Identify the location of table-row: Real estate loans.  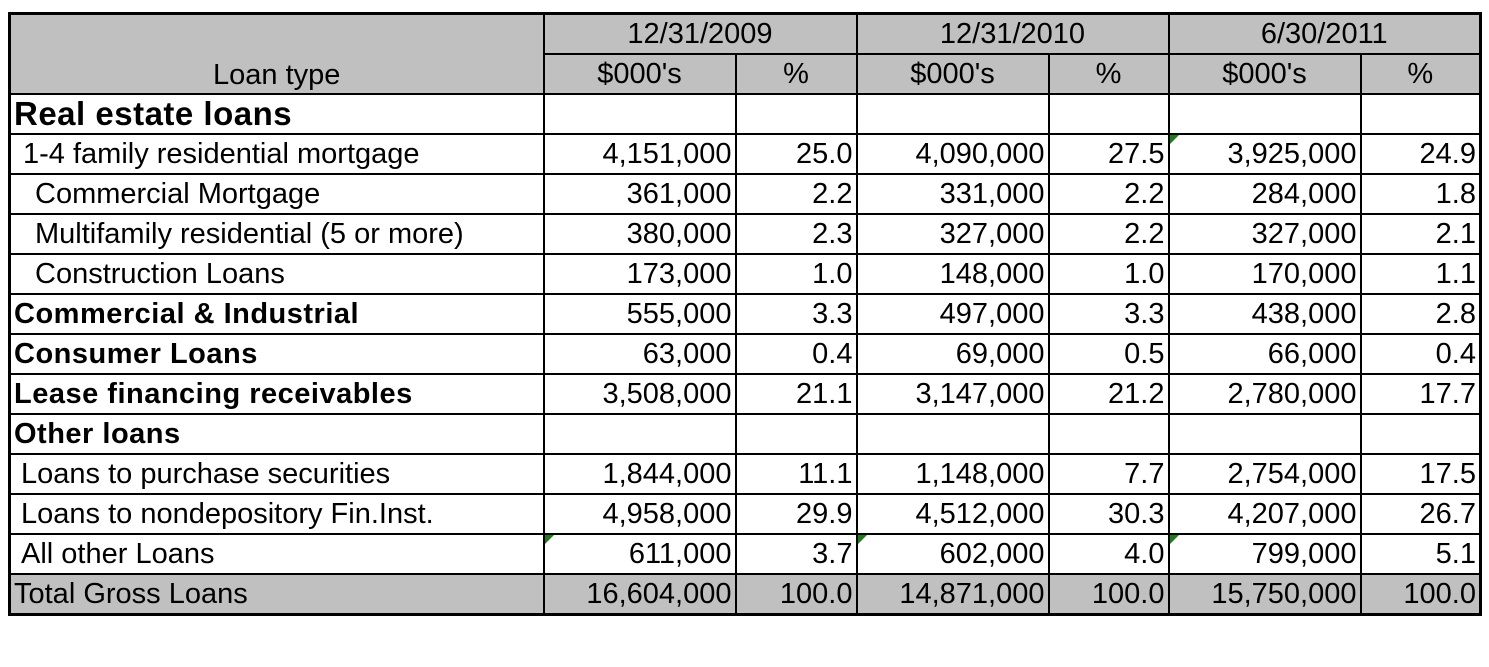
(745, 114).